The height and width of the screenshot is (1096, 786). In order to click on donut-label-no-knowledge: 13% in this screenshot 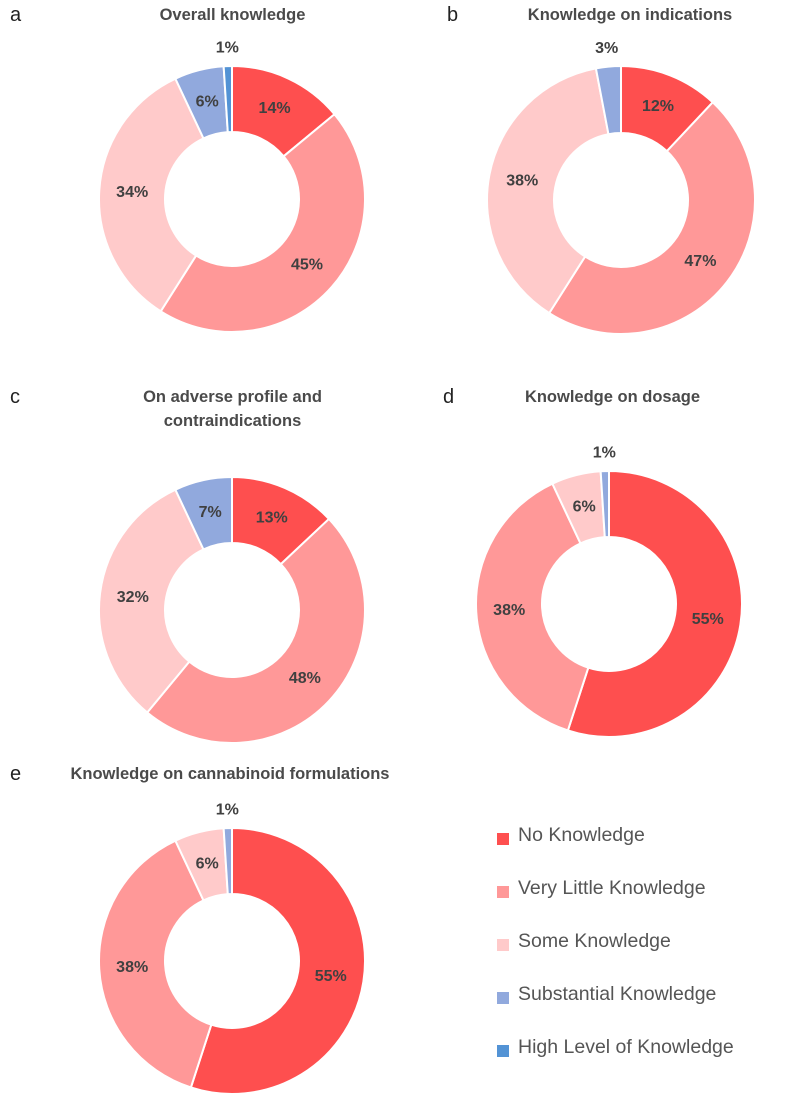, I will do `click(272, 518)`.